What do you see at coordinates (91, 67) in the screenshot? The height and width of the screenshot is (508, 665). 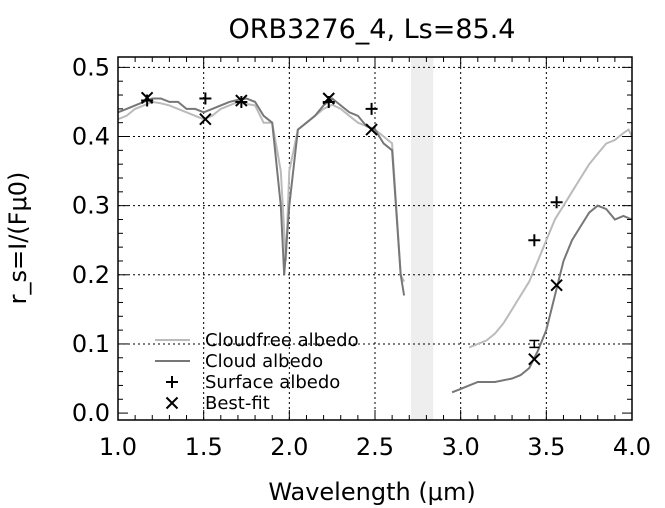 I see `y-tick-label: 0.5` at bounding box center [91, 67].